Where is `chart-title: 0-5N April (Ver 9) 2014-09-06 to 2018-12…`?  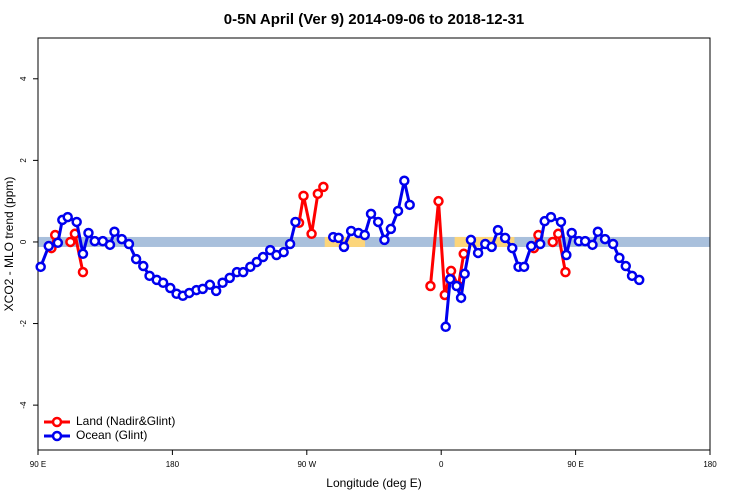 chart-title: 0-5N April (Ver 9) 2014-09-06 to 2018-12… is located at coordinates (374, 19).